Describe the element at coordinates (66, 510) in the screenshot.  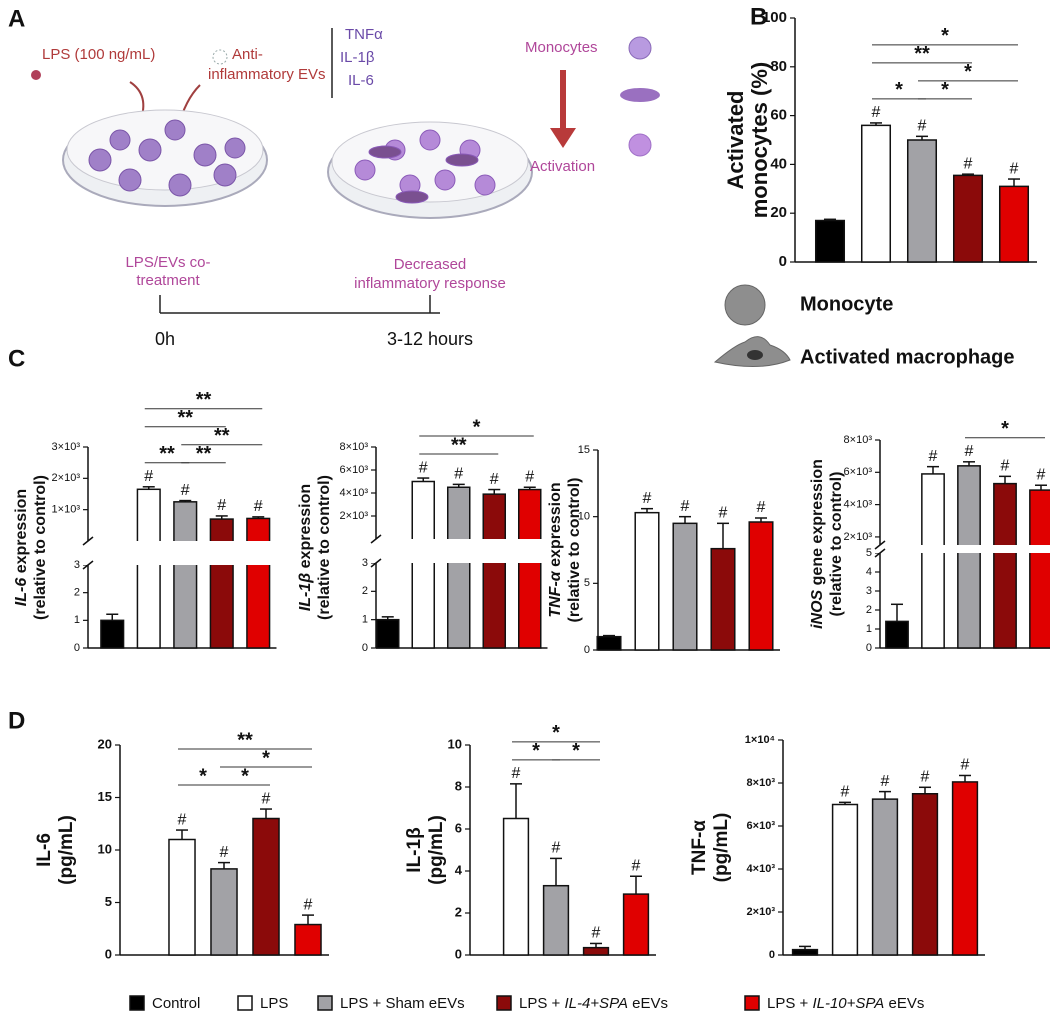
I see `y-tick-label: 1×10³` at that location.